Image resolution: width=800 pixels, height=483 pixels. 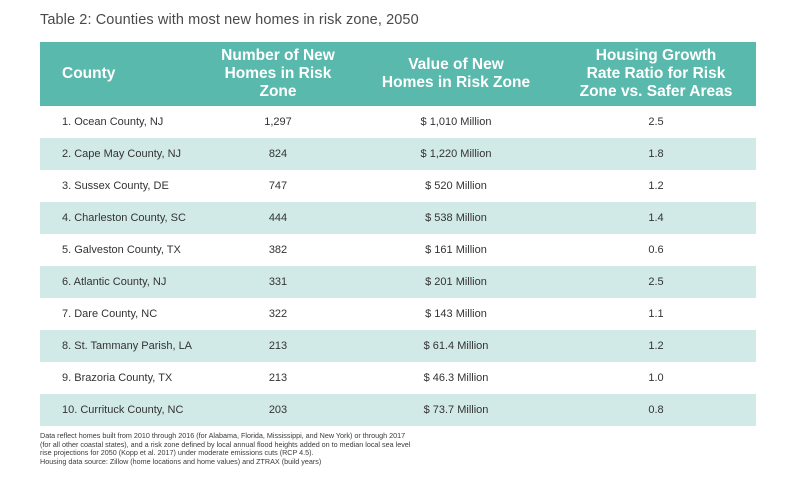 I want to click on new-homes-count-cell: 382, so click(x=278, y=250).